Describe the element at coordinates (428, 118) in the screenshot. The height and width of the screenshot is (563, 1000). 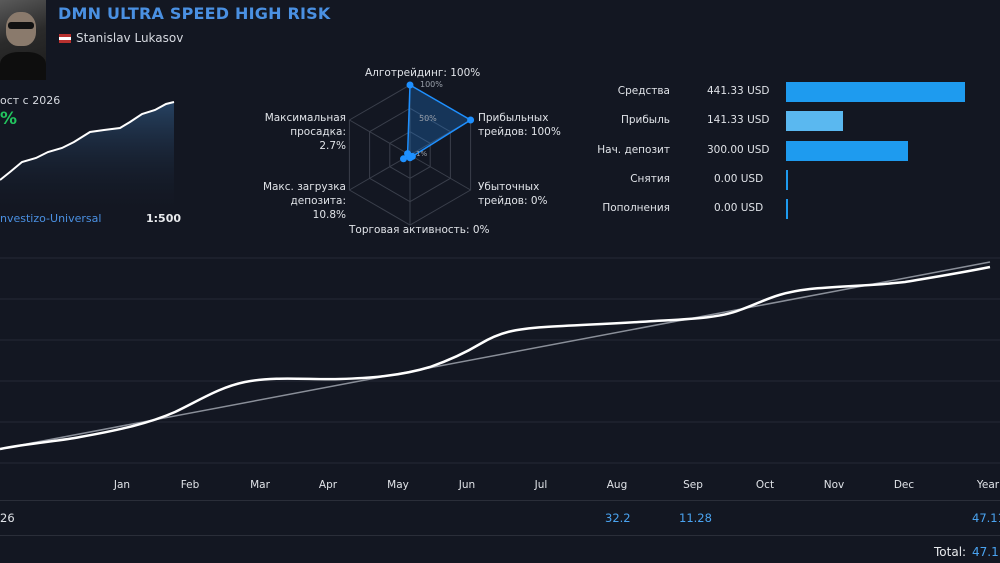
I see `radar-tick-50: 50%` at that location.